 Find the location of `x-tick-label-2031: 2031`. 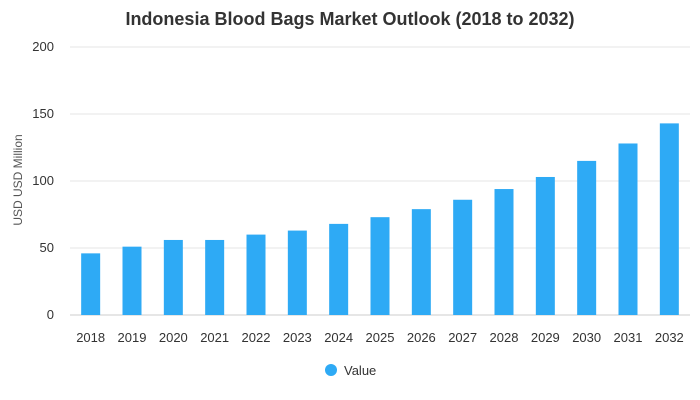

x-tick-label-2031: 2031 is located at coordinates (628, 337).